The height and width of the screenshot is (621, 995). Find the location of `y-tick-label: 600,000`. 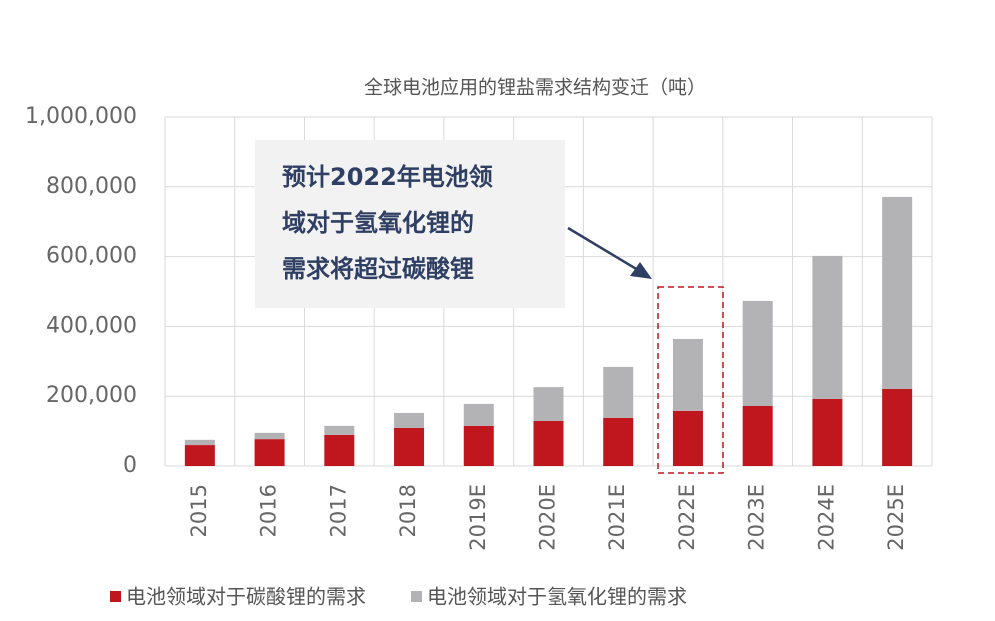

y-tick-label: 600,000 is located at coordinates (91, 256).